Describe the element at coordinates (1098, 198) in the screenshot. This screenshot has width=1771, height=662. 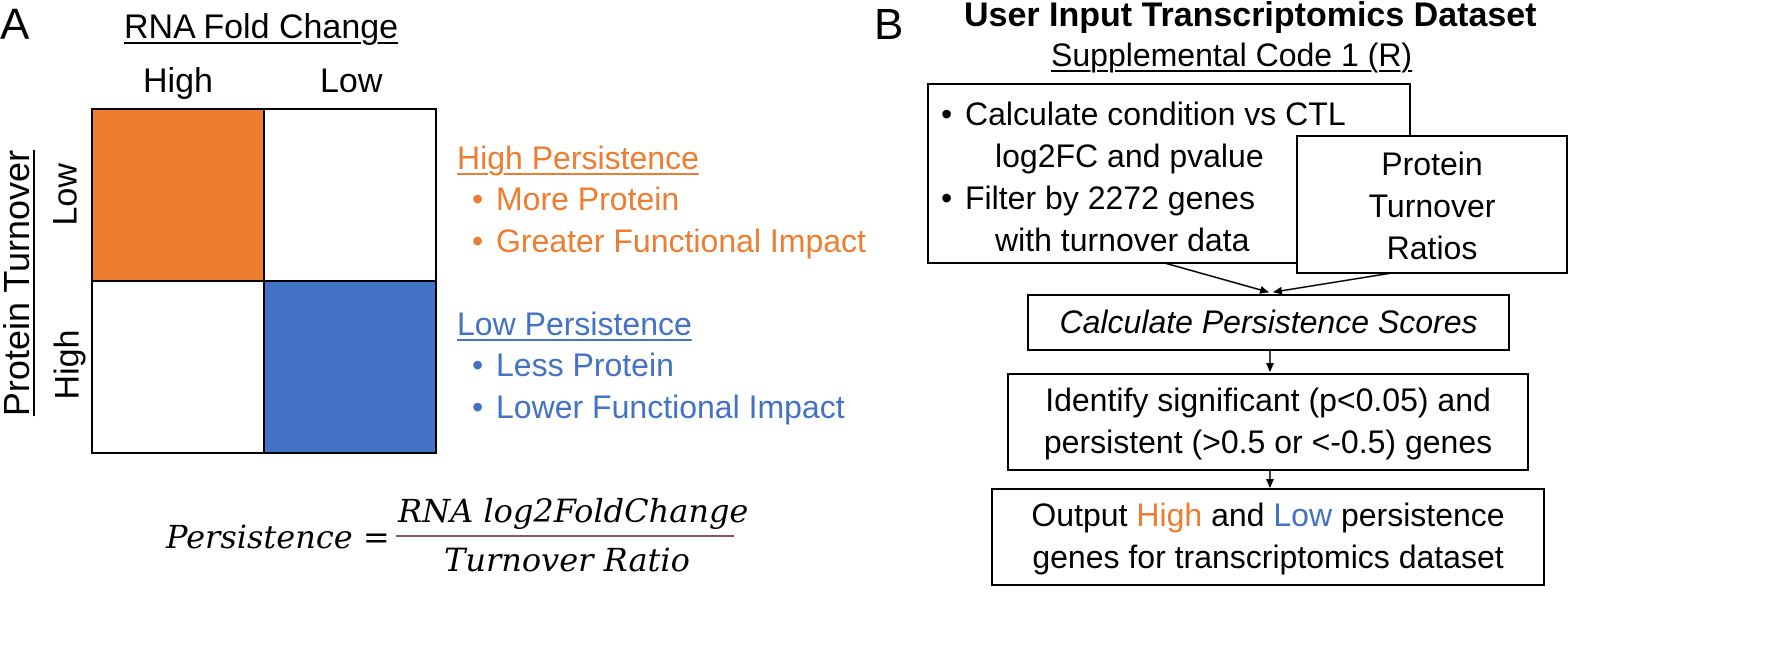
I see `box1-bullet2-line1: • Filter by 2272 genes` at that location.